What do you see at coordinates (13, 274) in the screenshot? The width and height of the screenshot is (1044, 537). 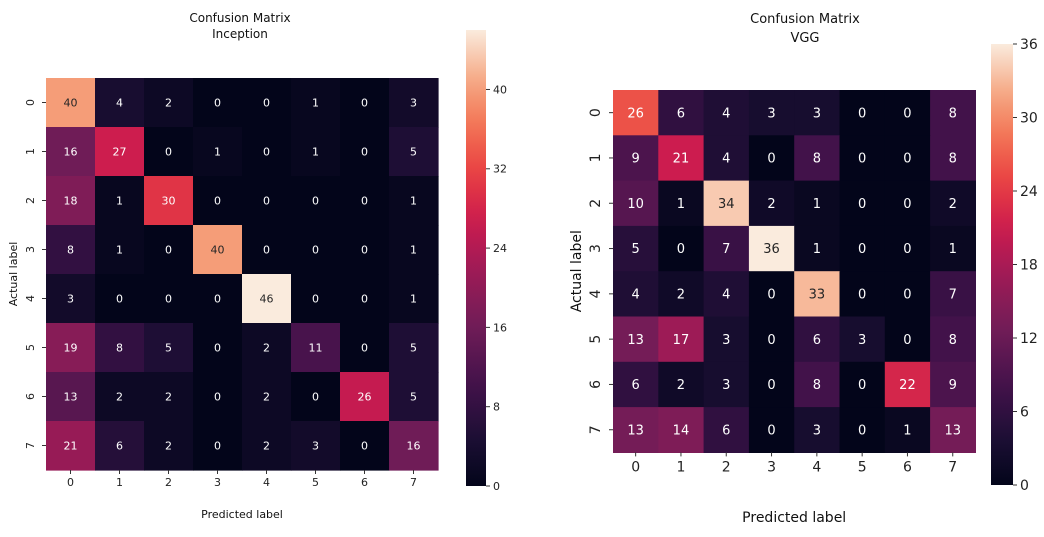 I see `y-axis-label: Actual label` at bounding box center [13, 274].